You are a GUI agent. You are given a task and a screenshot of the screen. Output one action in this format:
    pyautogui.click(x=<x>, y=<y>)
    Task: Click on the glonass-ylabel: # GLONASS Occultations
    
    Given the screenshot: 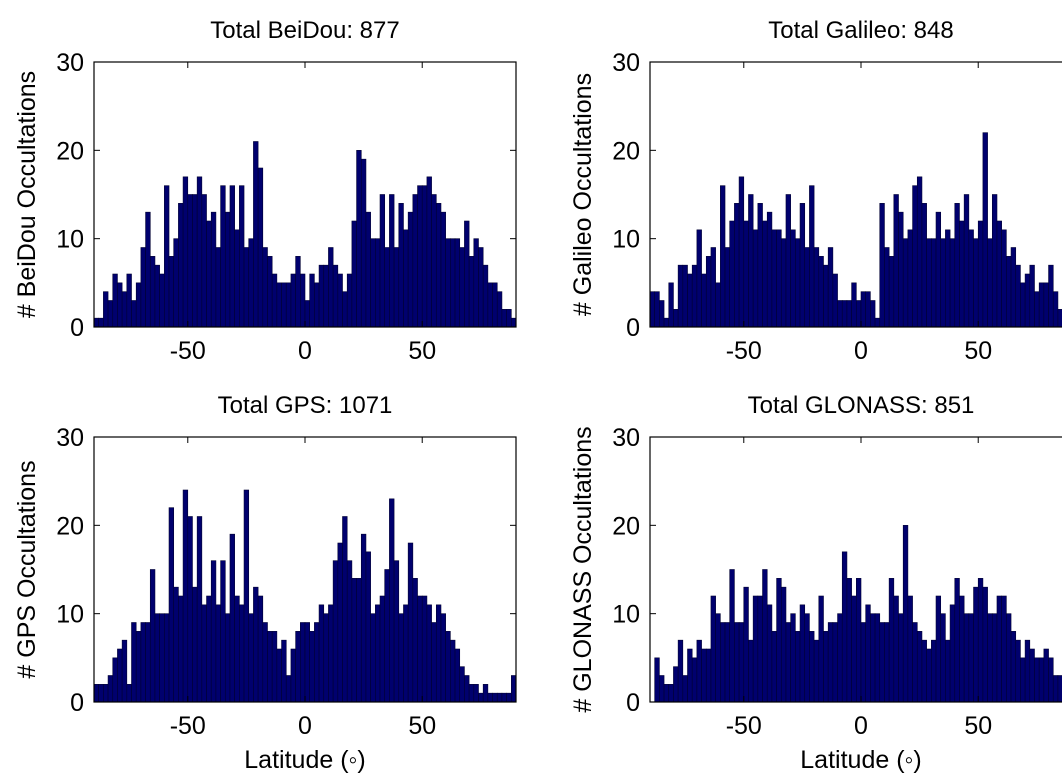 What is the action you would take?
    pyautogui.click(x=583, y=569)
    